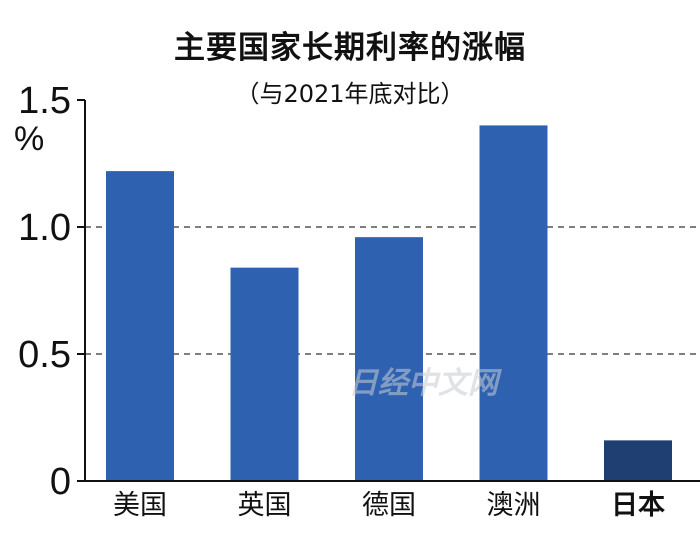 Image resolution: width=700 pixels, height=549 pixels. I want to click on category-label: 美国, so click(140, 505).